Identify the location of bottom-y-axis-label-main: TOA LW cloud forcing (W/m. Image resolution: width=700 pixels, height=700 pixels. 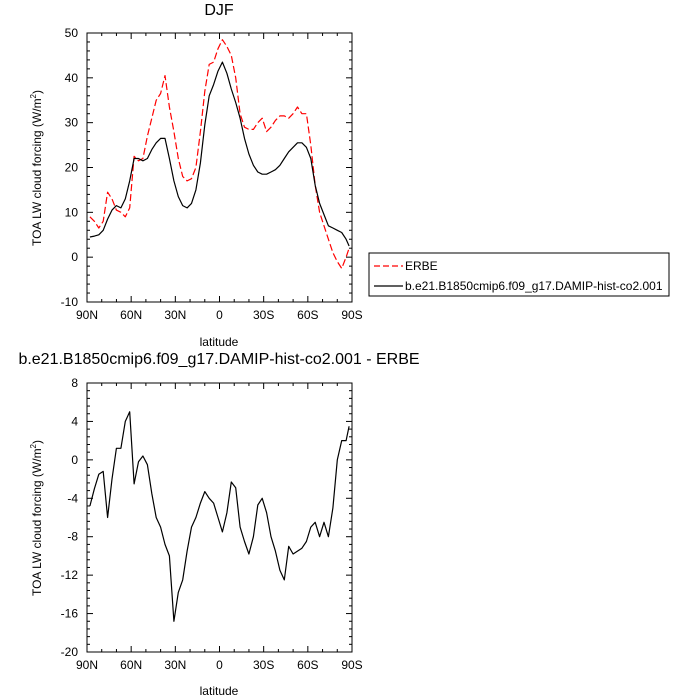
(37, 522).